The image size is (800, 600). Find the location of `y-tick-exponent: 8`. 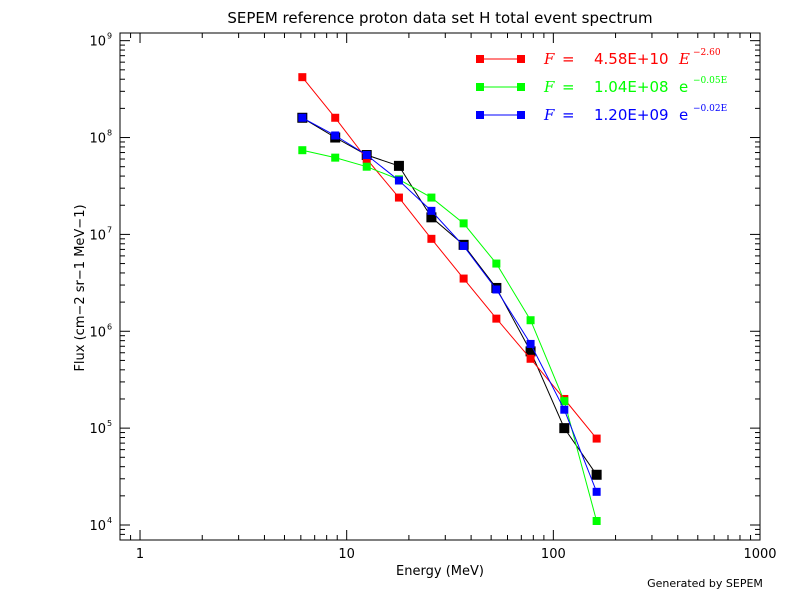

y-tick-exponent: 8 is located at coordinates (109, 133).